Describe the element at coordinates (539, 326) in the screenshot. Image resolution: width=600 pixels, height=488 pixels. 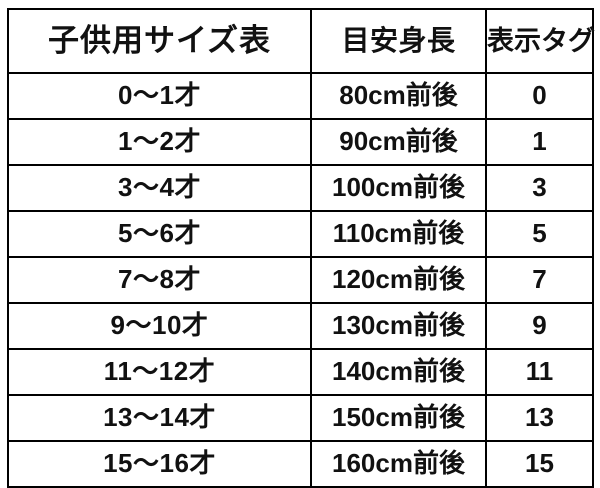
I see `cell-tag: 9` at that location.